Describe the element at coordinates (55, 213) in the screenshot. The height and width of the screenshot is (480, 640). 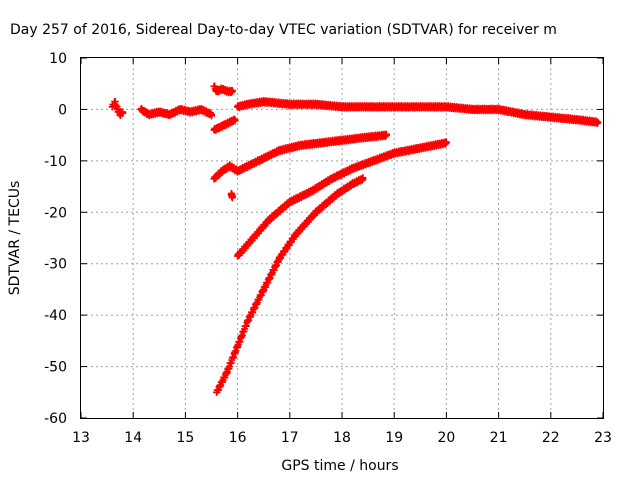
I see `y-tick-label: -20` at that location.